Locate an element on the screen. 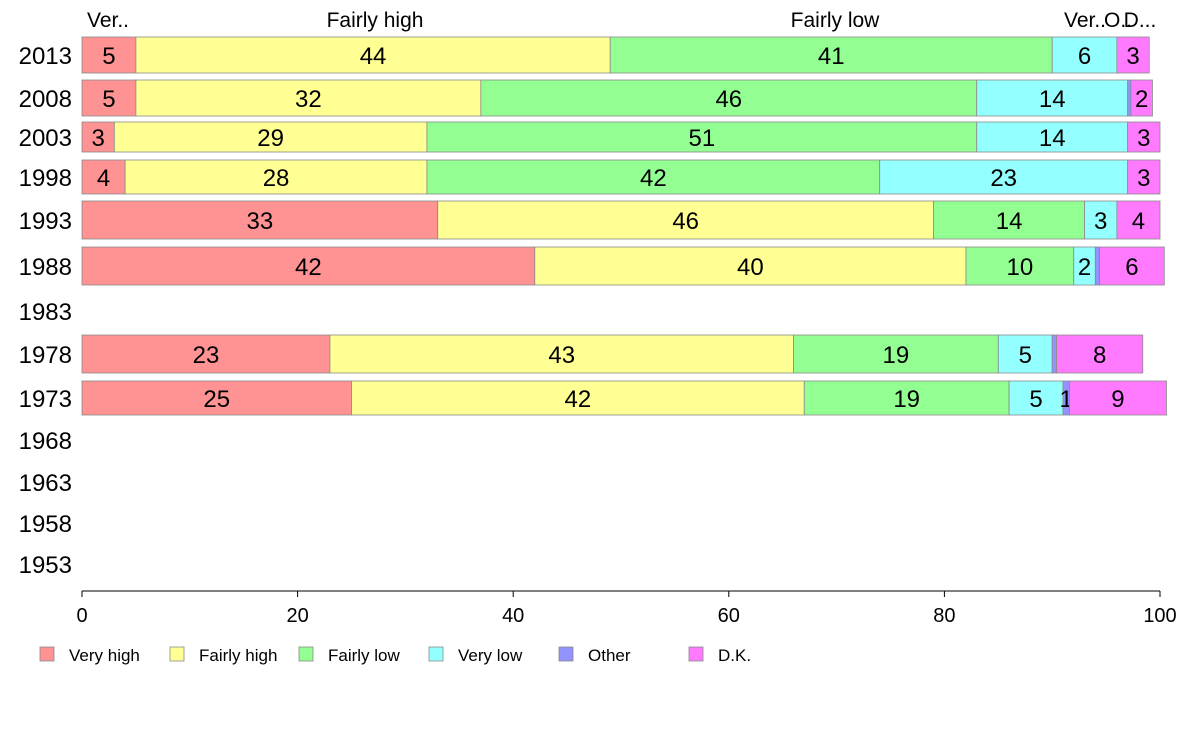 Image resolution: width=1188 pixels, height=741 pixels. year-label-2003: 2003 is located at coordinates (45, 138).